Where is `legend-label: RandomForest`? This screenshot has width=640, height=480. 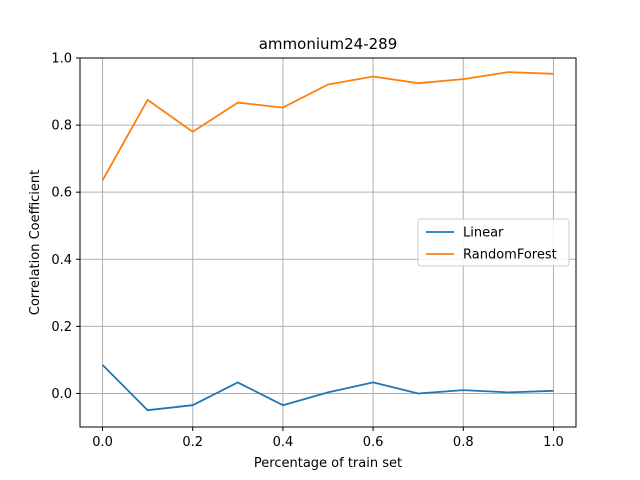 legend-label: RandomForest is located at coordinates (510, 255).